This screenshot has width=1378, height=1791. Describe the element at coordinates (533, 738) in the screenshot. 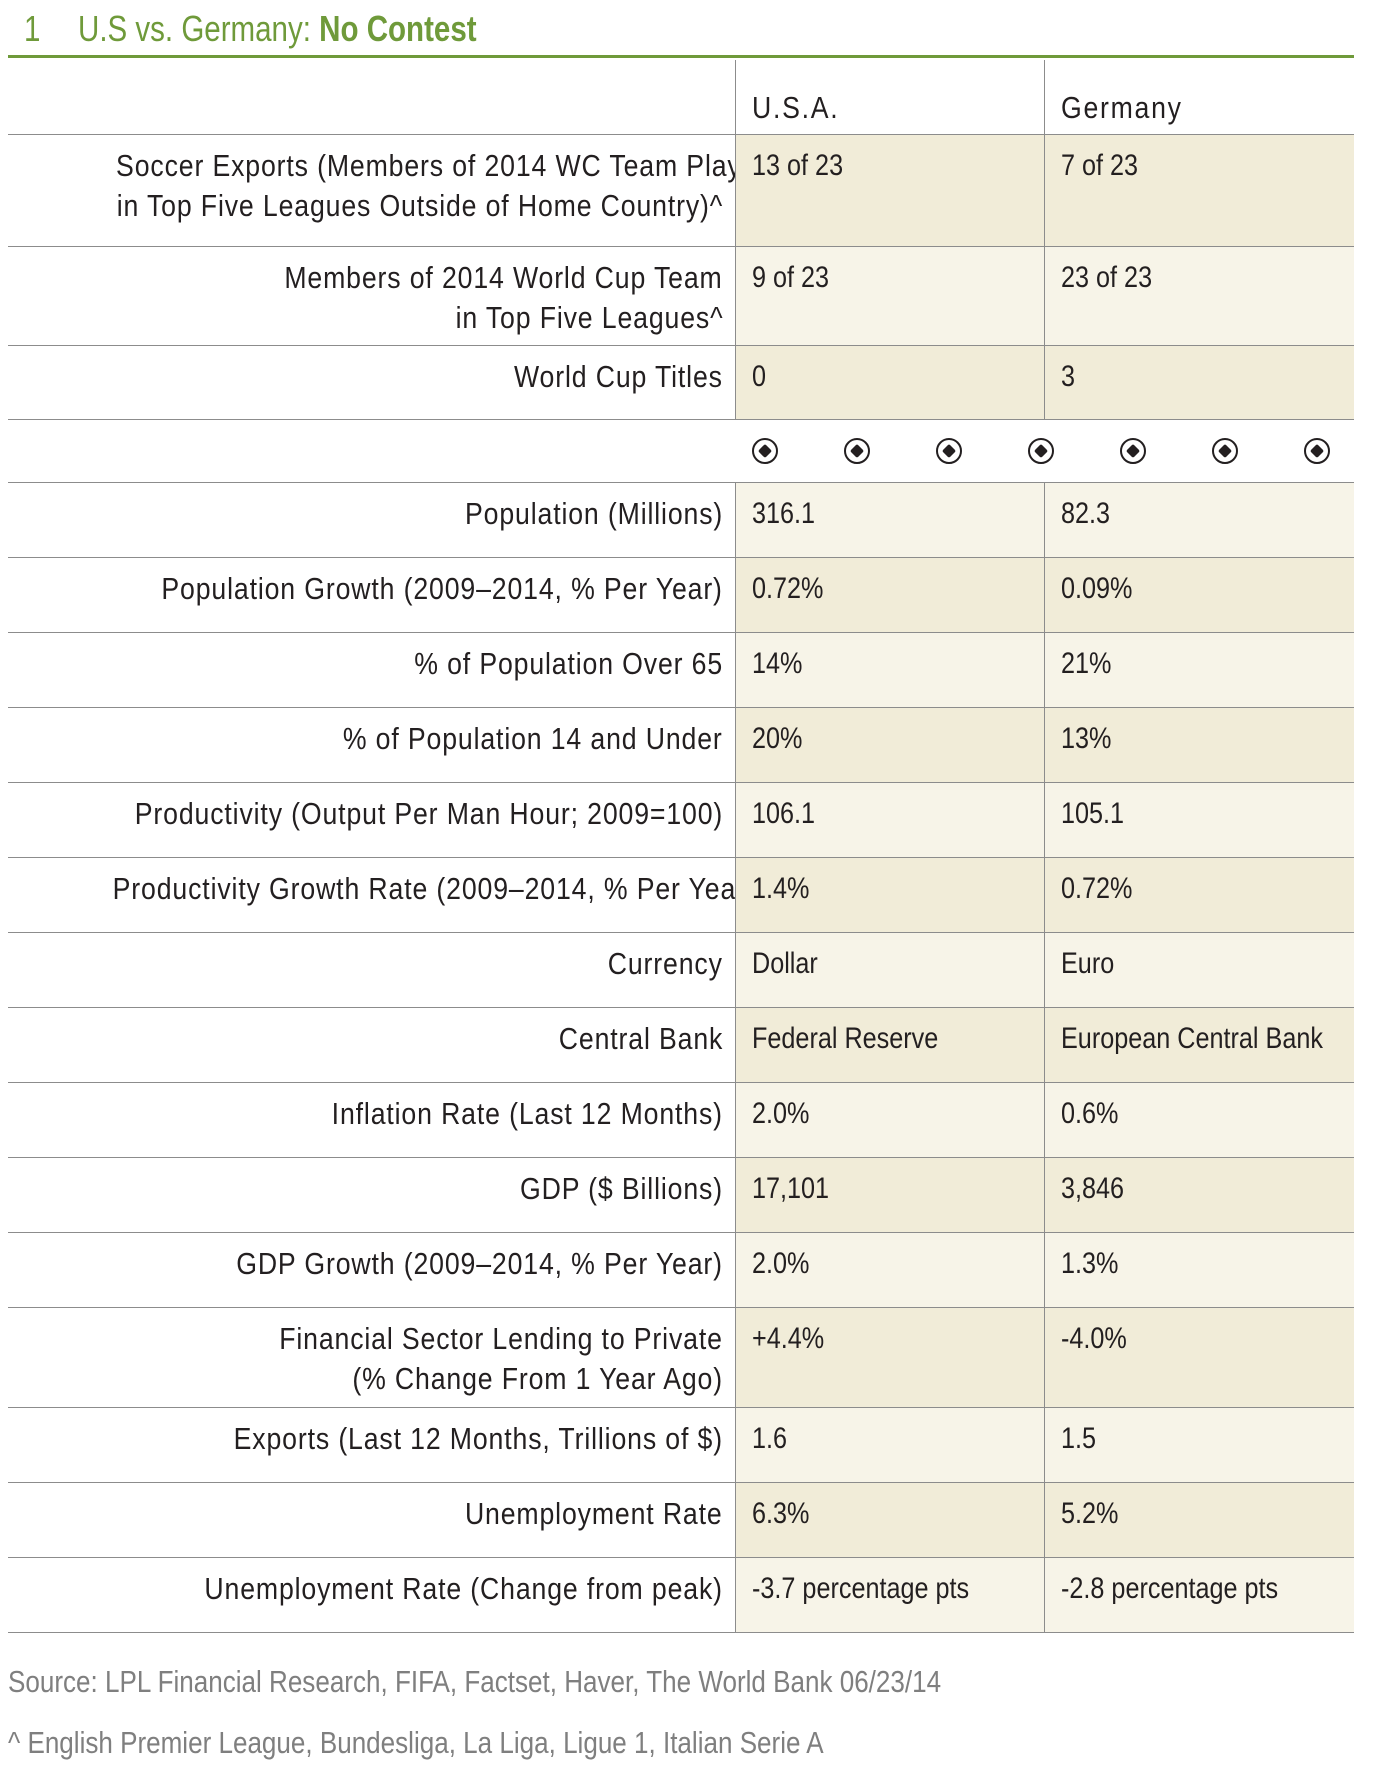

I see `row-label: % of Population 14 and Under` at that location.